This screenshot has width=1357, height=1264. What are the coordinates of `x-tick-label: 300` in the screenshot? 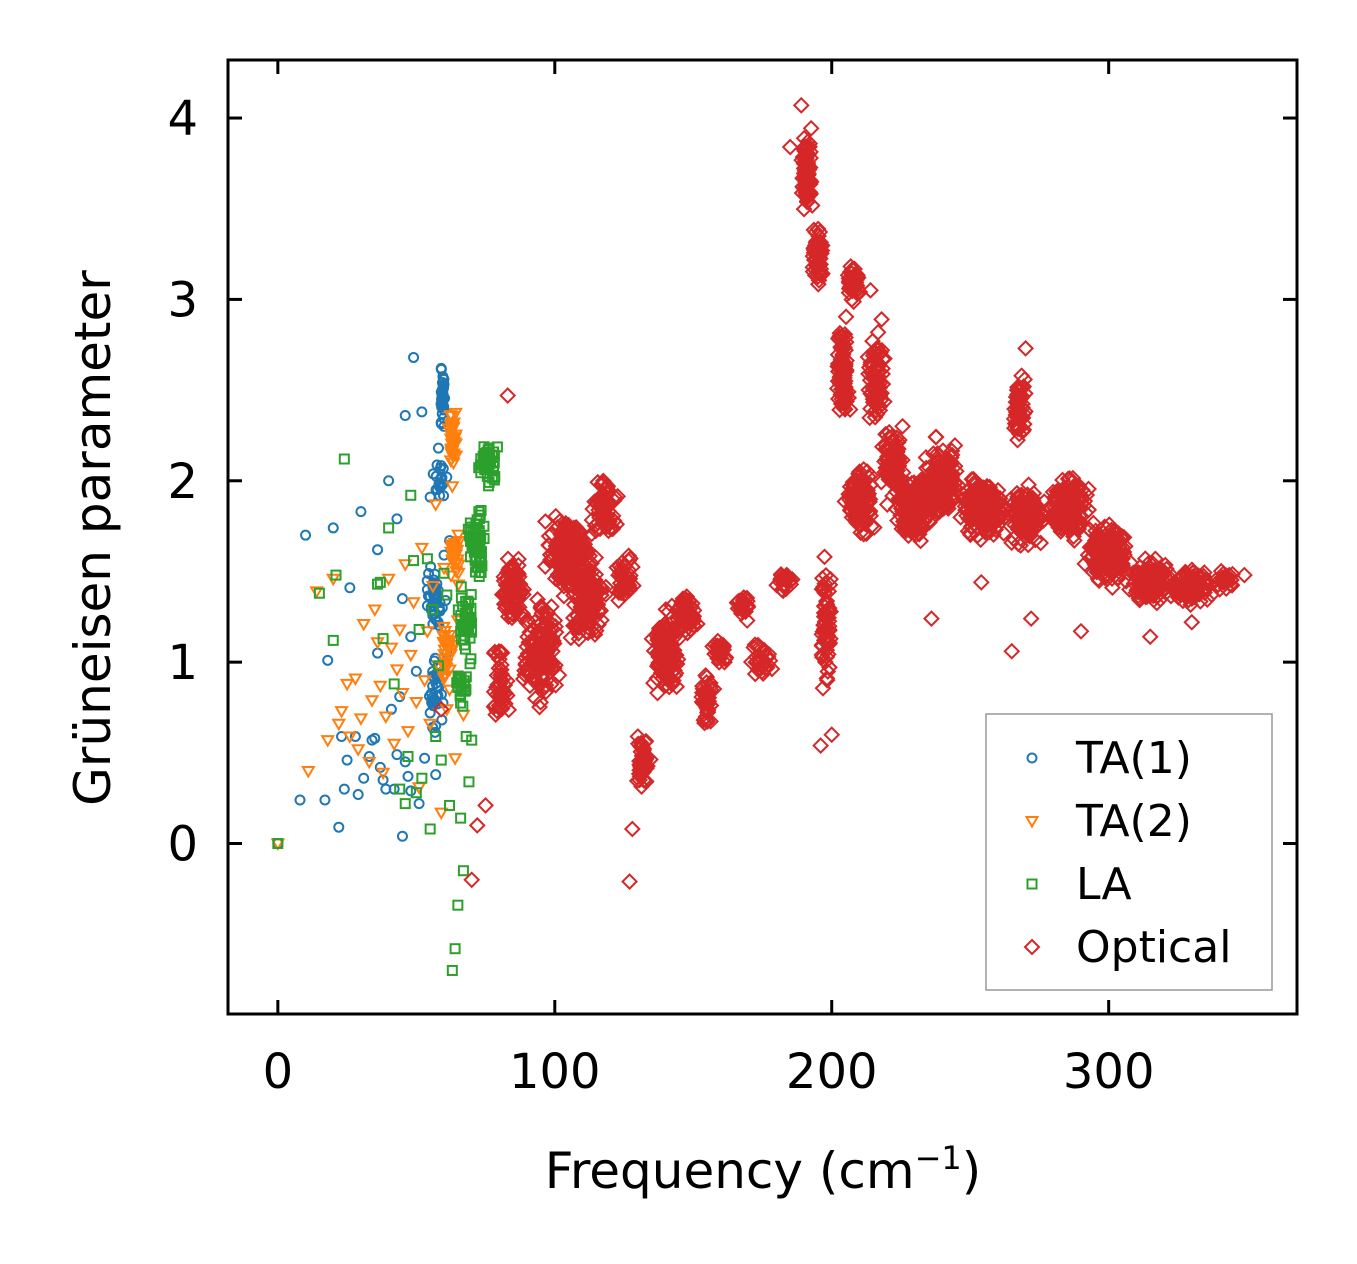 It's located at (1109, 1072).